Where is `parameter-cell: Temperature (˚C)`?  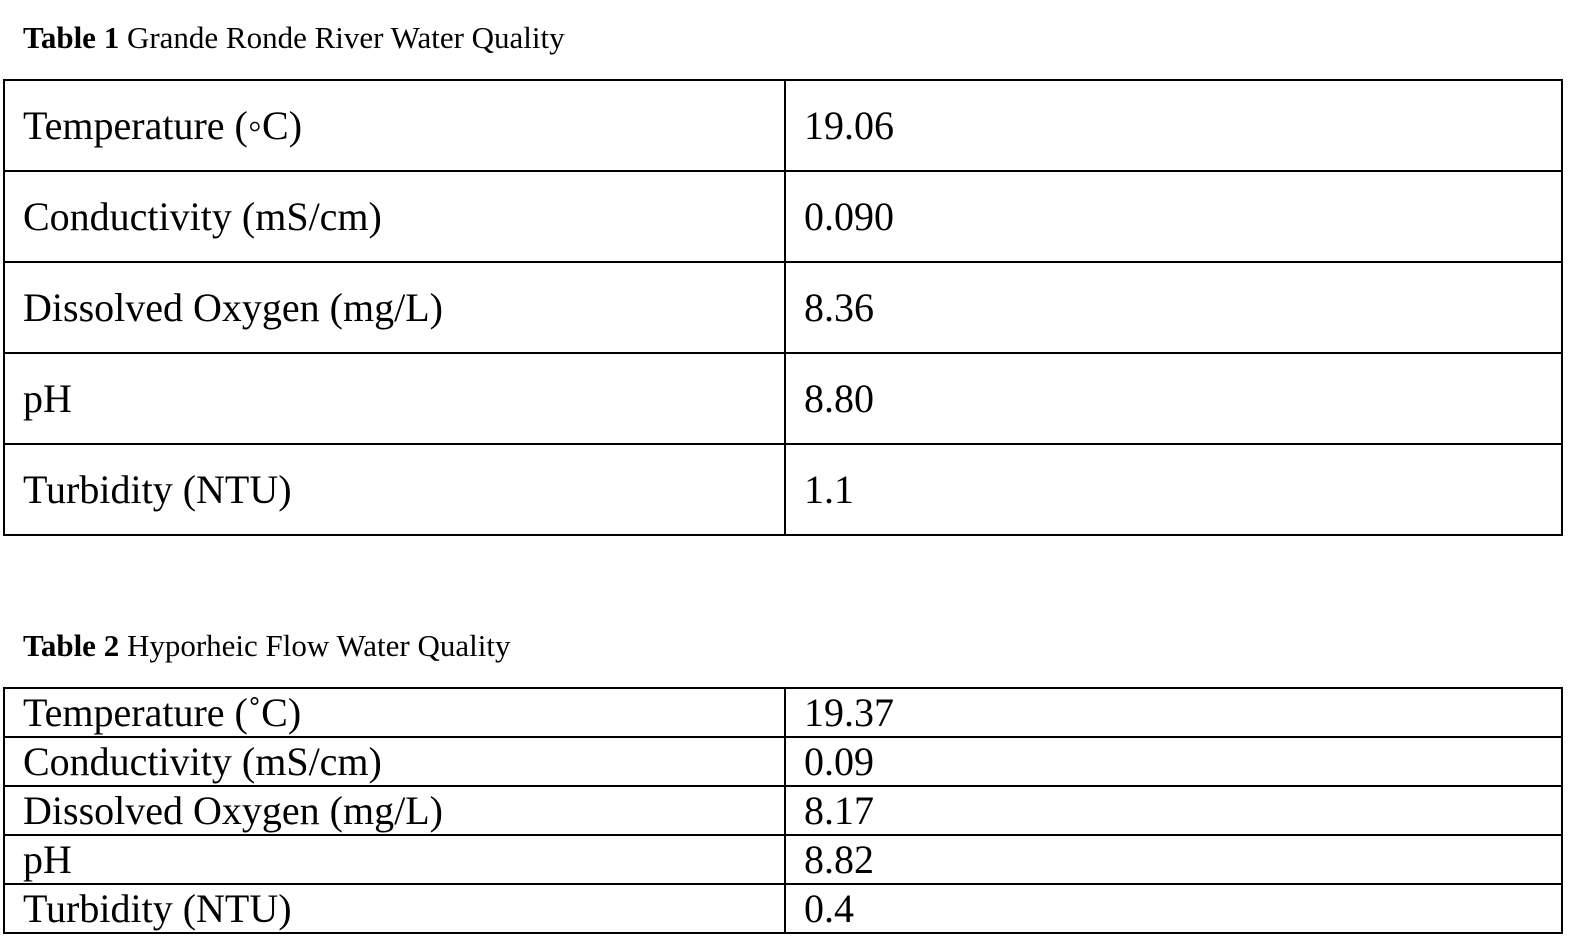
parameter-cell: Temperature (˚C) is located at coordinates (394, 712).